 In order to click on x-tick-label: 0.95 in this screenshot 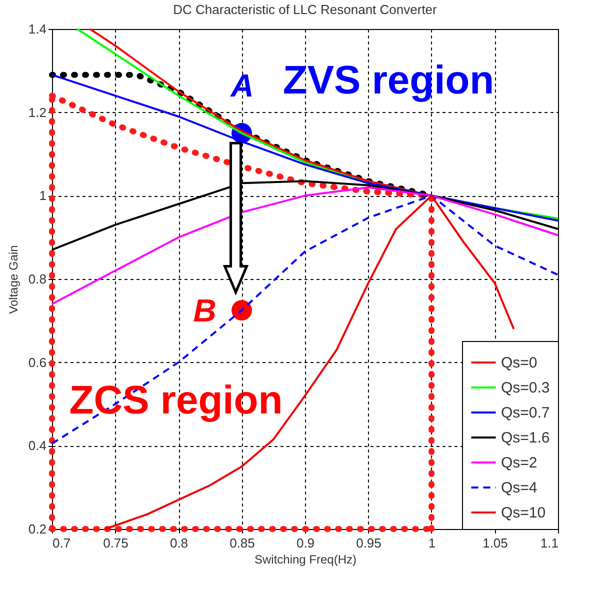, I will do `click(369, 543)`.